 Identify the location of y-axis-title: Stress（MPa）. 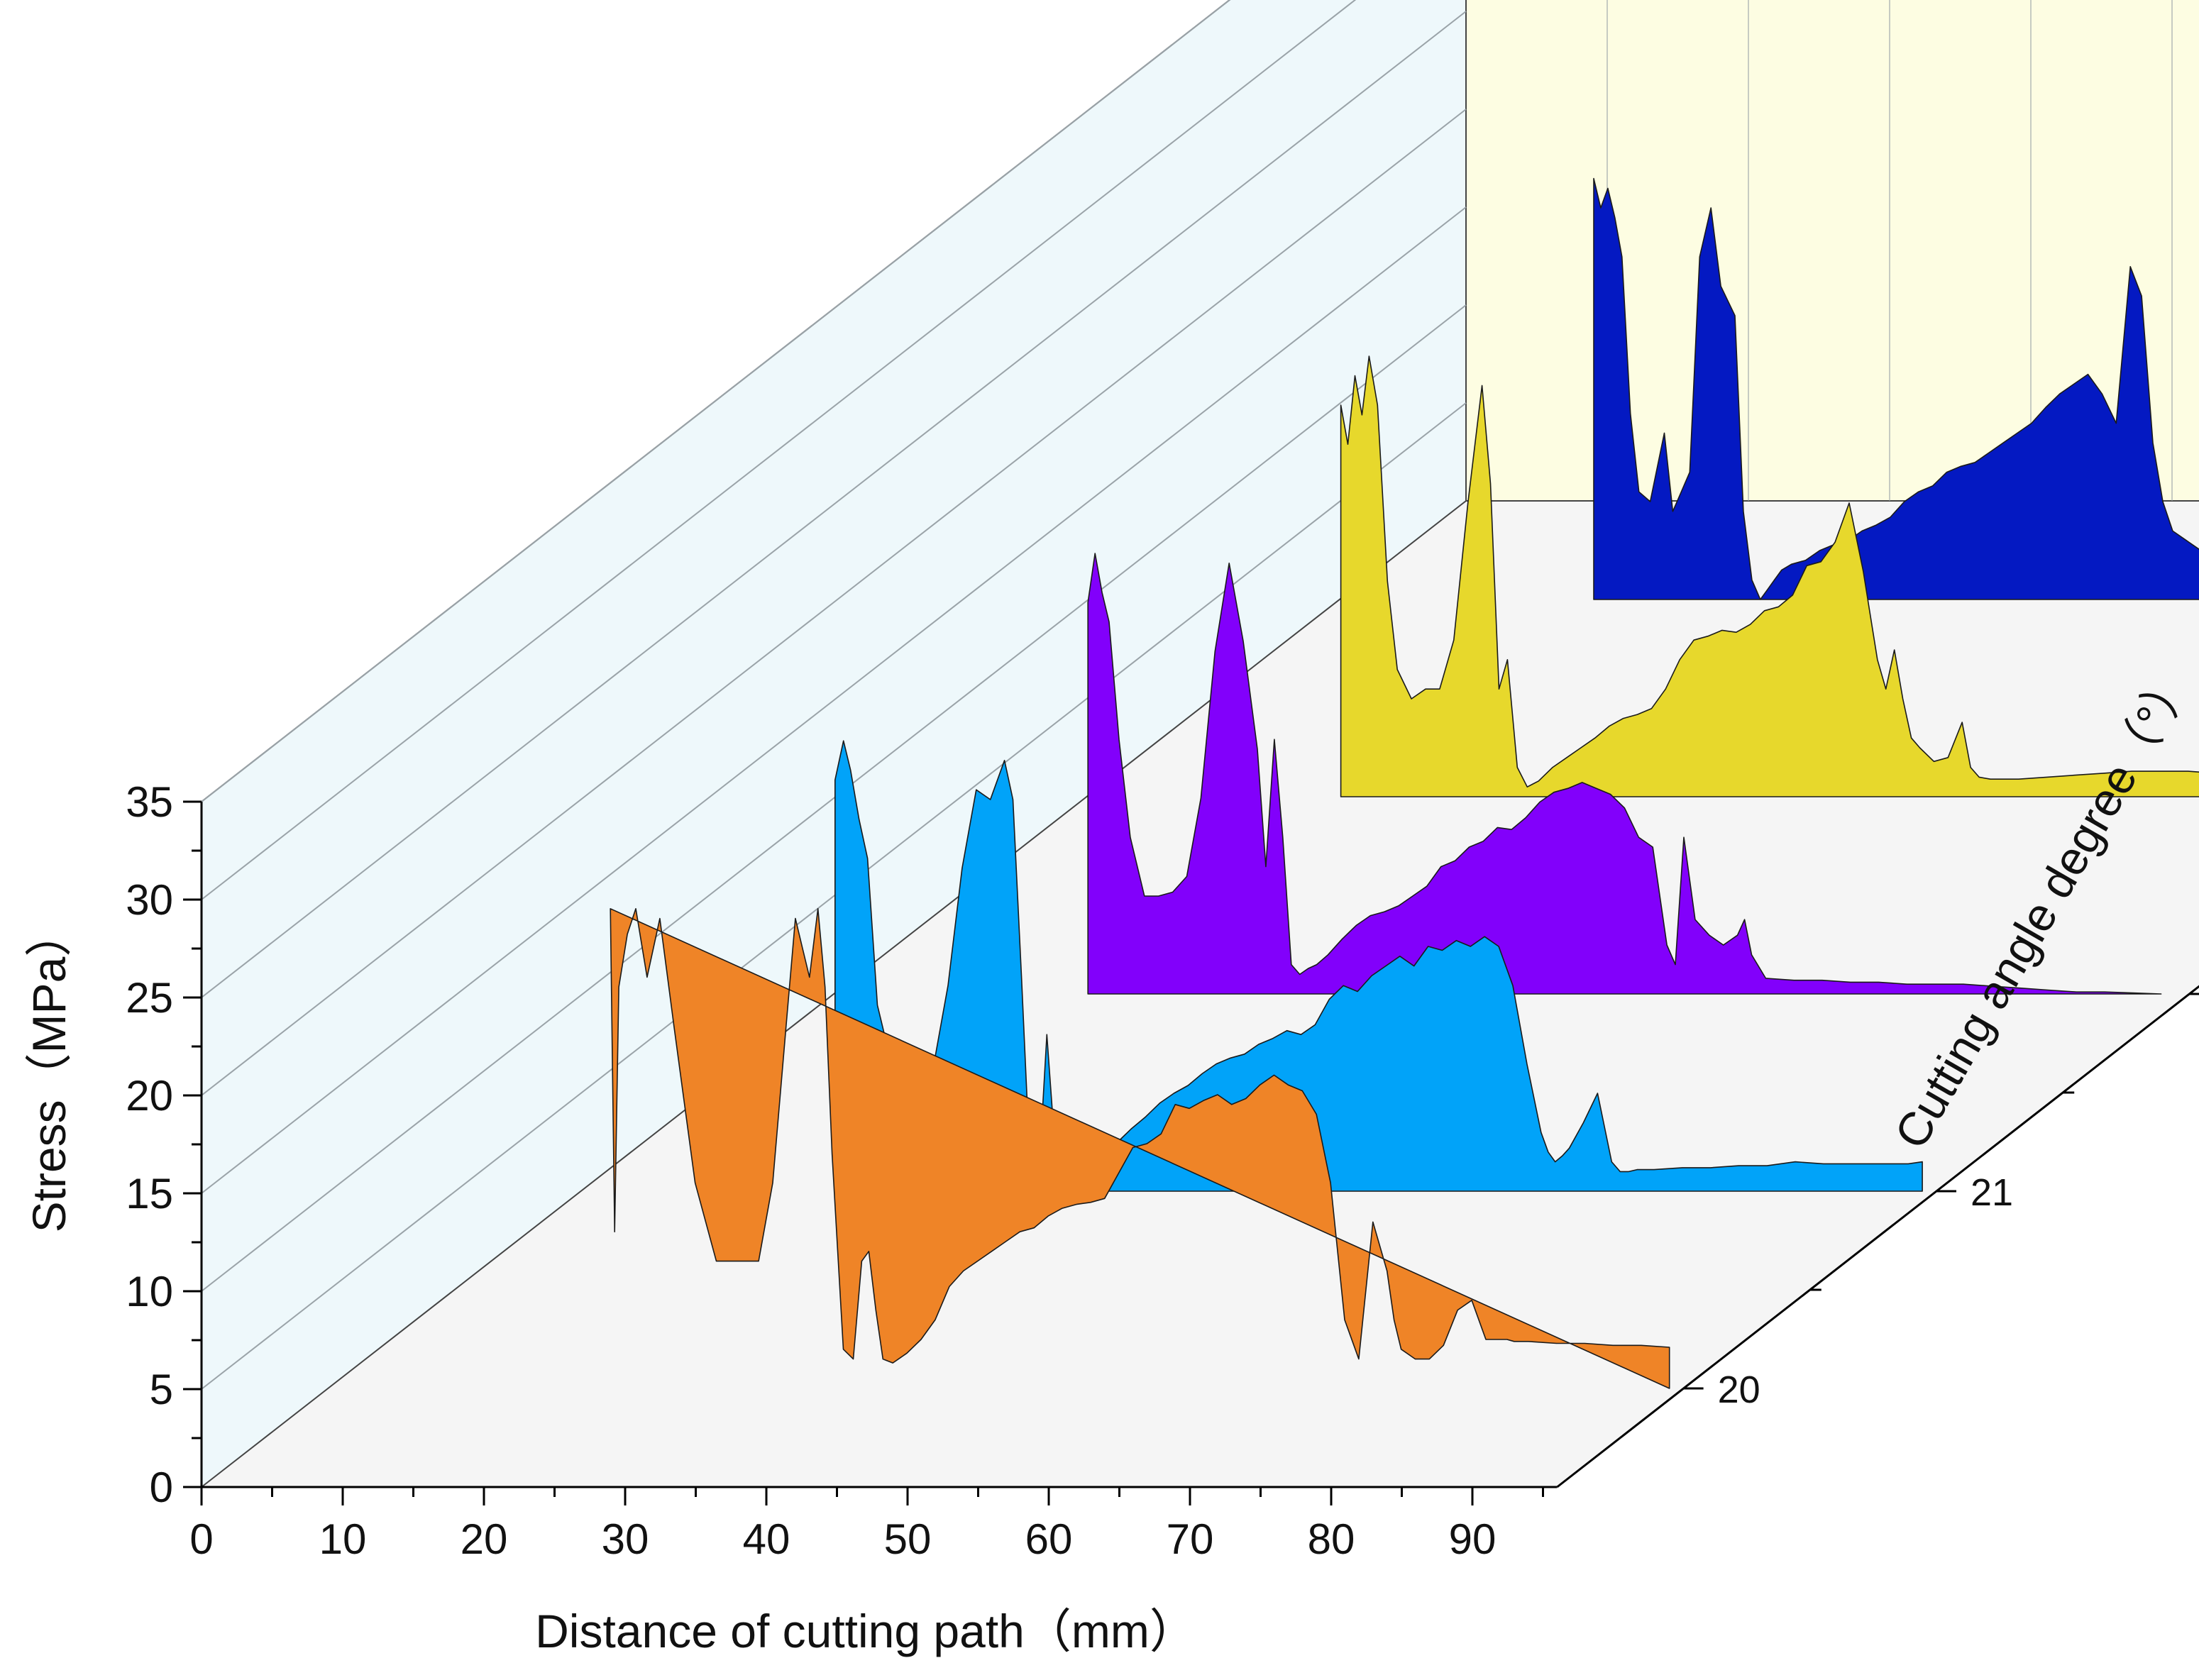
(49, 1071).